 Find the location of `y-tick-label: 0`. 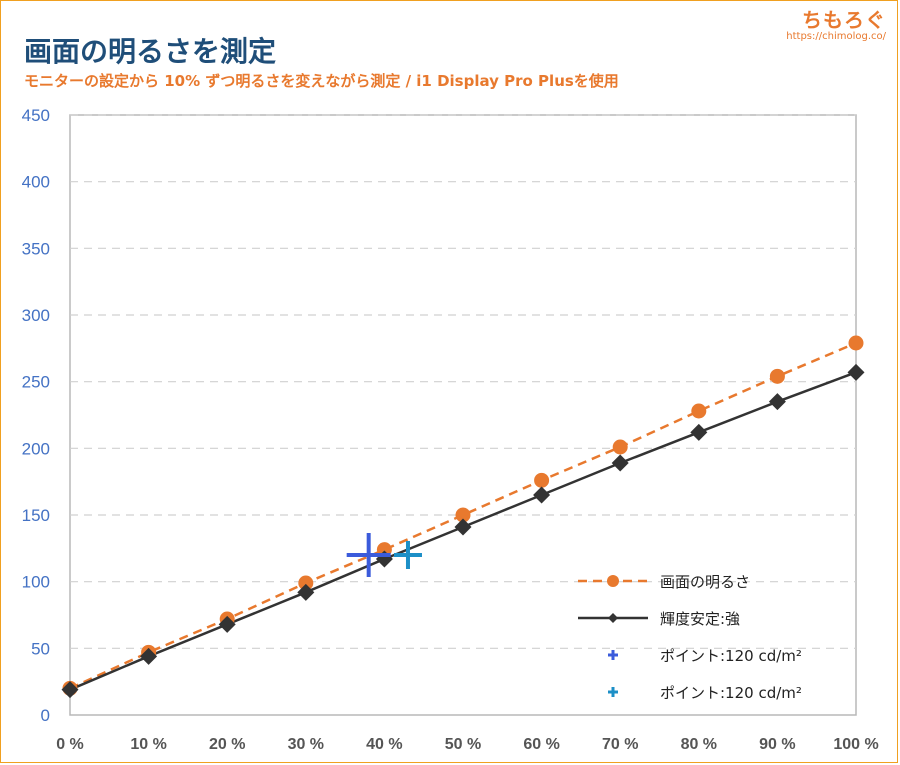

y-tick-label: 0 is located at coordinates (45, 715).